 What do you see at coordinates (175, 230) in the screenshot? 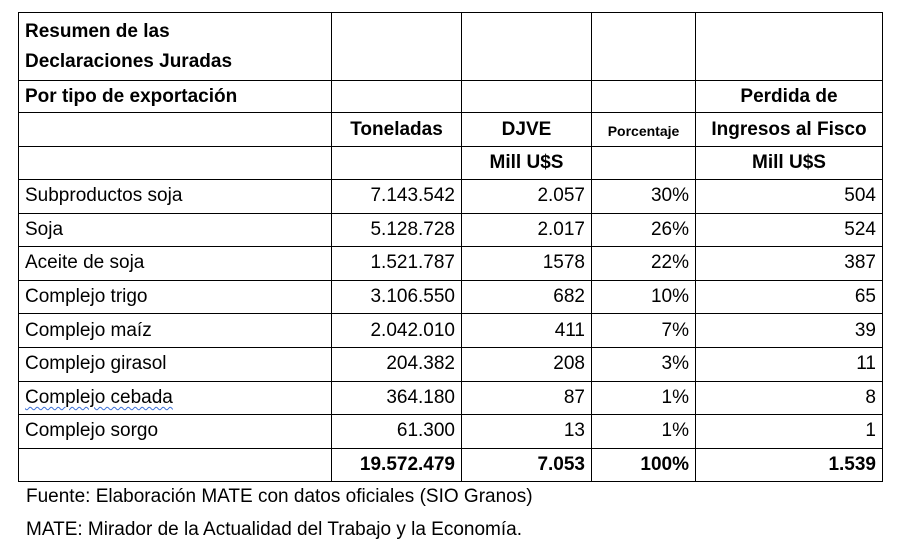
I see `cell-name: Soja` at bounding box center [175, 230].